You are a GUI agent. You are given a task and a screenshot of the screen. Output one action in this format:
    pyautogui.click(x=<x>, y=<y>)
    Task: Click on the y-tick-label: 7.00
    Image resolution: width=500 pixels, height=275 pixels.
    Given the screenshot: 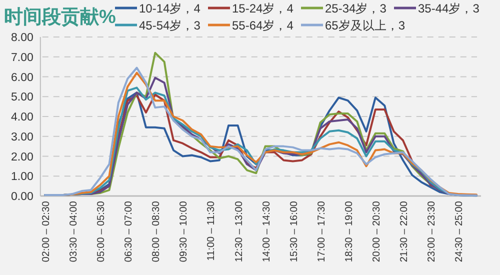 What is the action you would take?
    pyautogui.click(x=22, y=58)
    